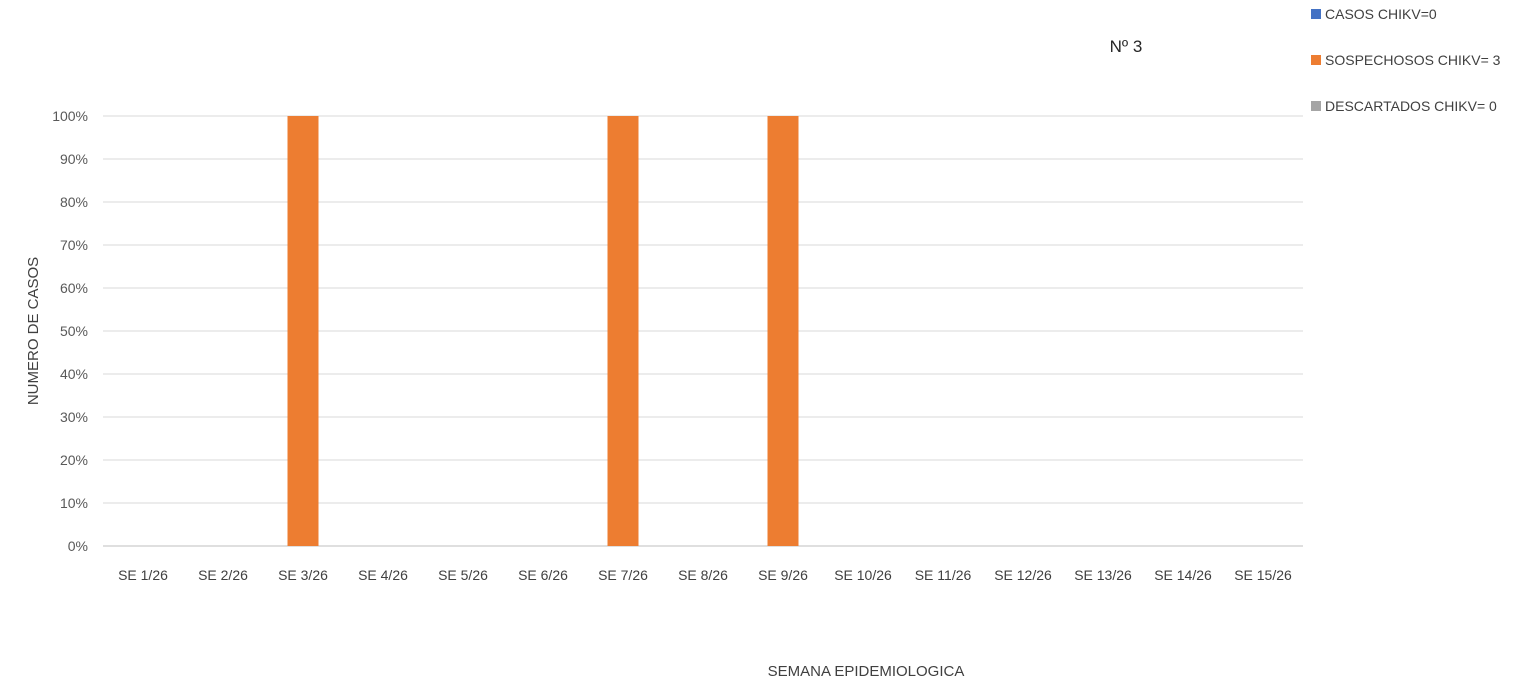 This screenshot has height=681, width=1530. Describe the element at coordinates (623, 575) in the screenshot. I see `x-tick-label: SE 7/26` at that location.